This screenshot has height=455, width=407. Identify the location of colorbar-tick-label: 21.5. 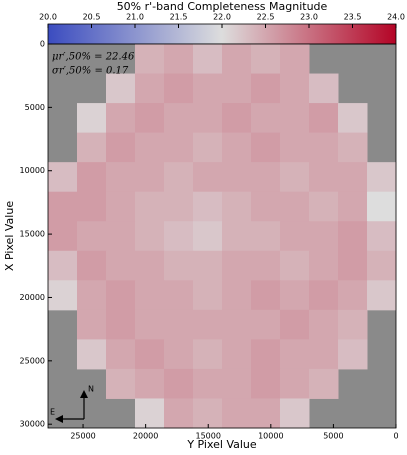
(179, 17).